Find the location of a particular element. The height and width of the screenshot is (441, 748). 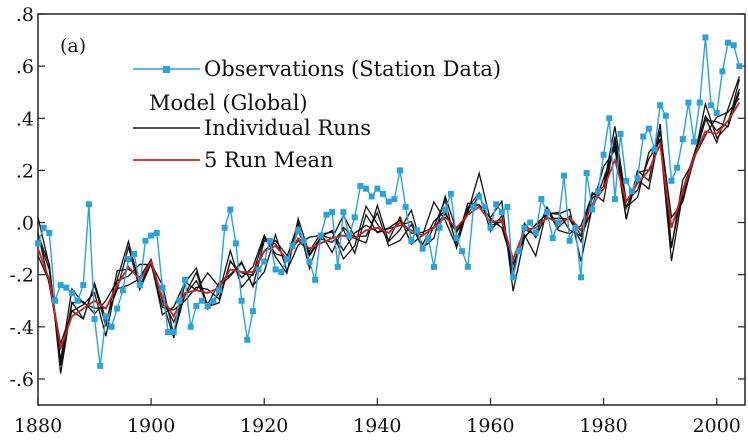

y-tick-label: .6 is located at coordinates (25, 67).